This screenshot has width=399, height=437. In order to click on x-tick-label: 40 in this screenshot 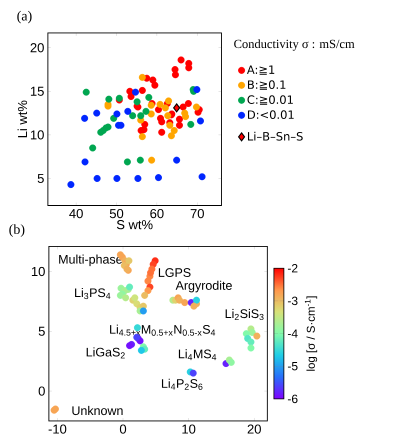, I will do `click(76, 213)`.